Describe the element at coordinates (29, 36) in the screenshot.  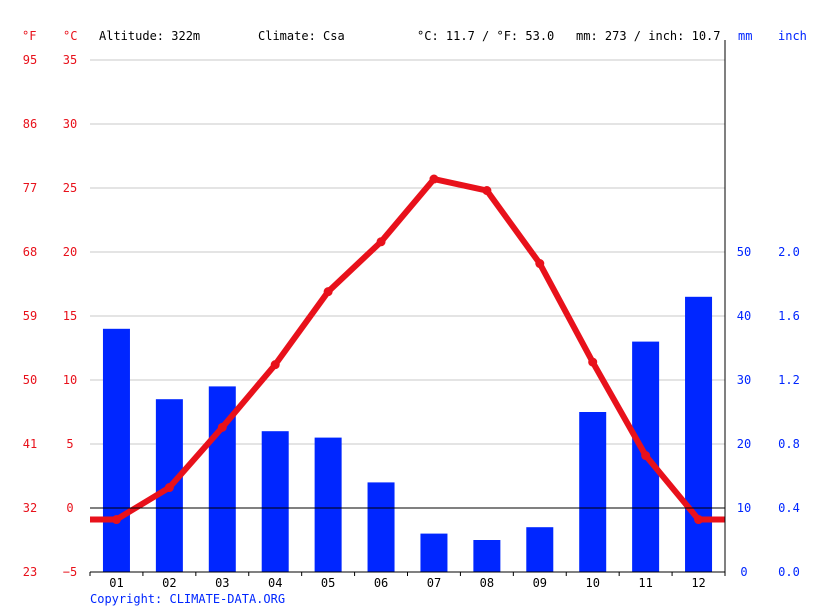
I see `fahrenheit-unit-label: °F` at that location.